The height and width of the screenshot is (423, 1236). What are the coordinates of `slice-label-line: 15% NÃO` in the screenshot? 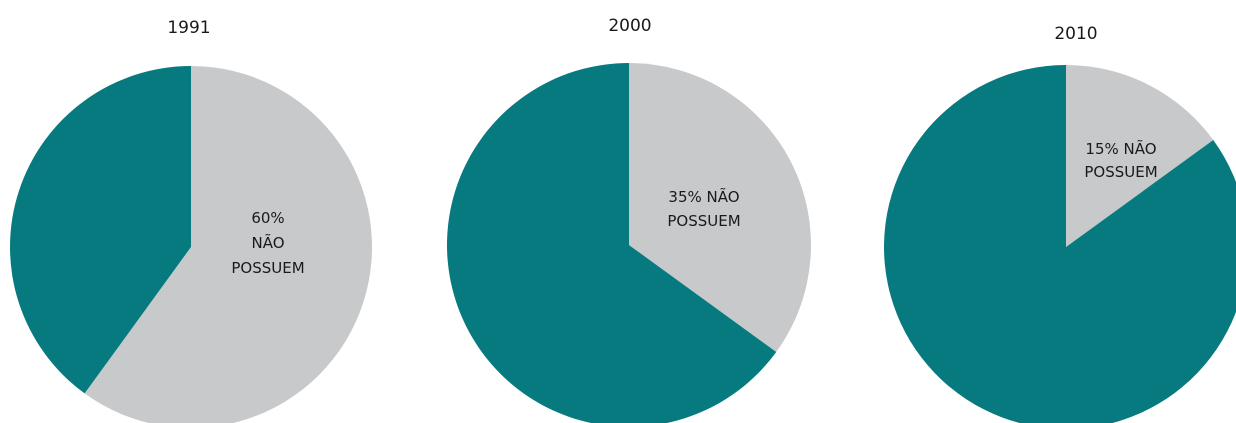 It's located at (1120, 148).